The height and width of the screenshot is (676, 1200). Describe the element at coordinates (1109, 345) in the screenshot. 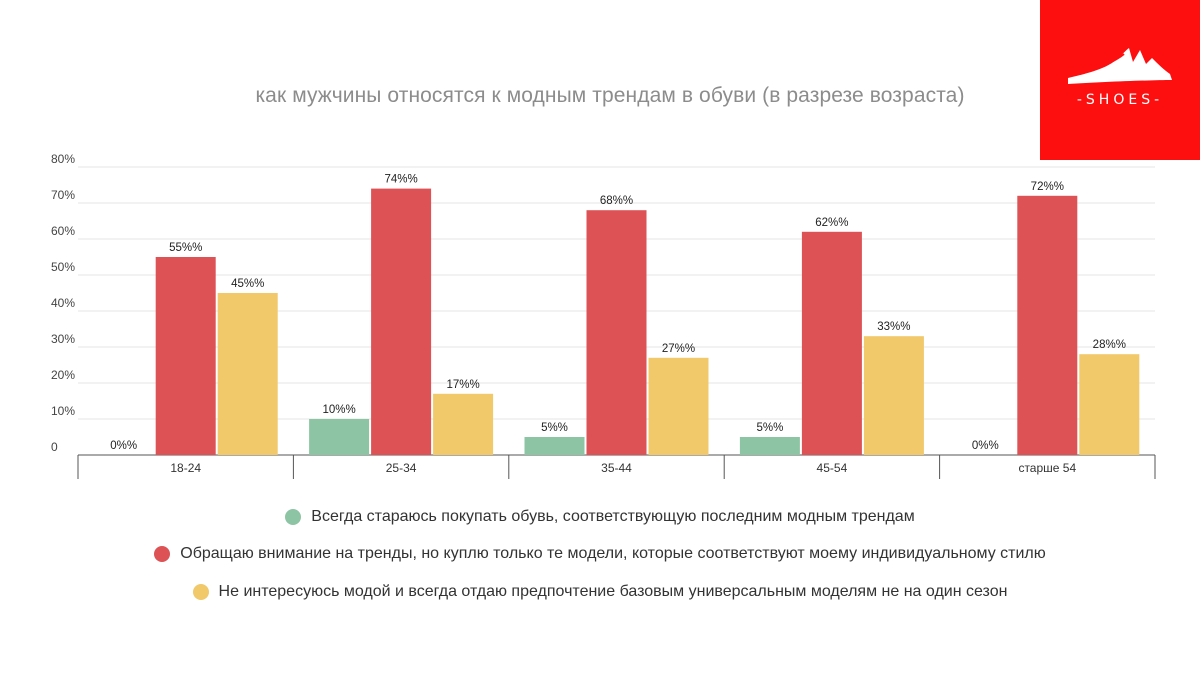

I see `data-label: 28%%` at that location.